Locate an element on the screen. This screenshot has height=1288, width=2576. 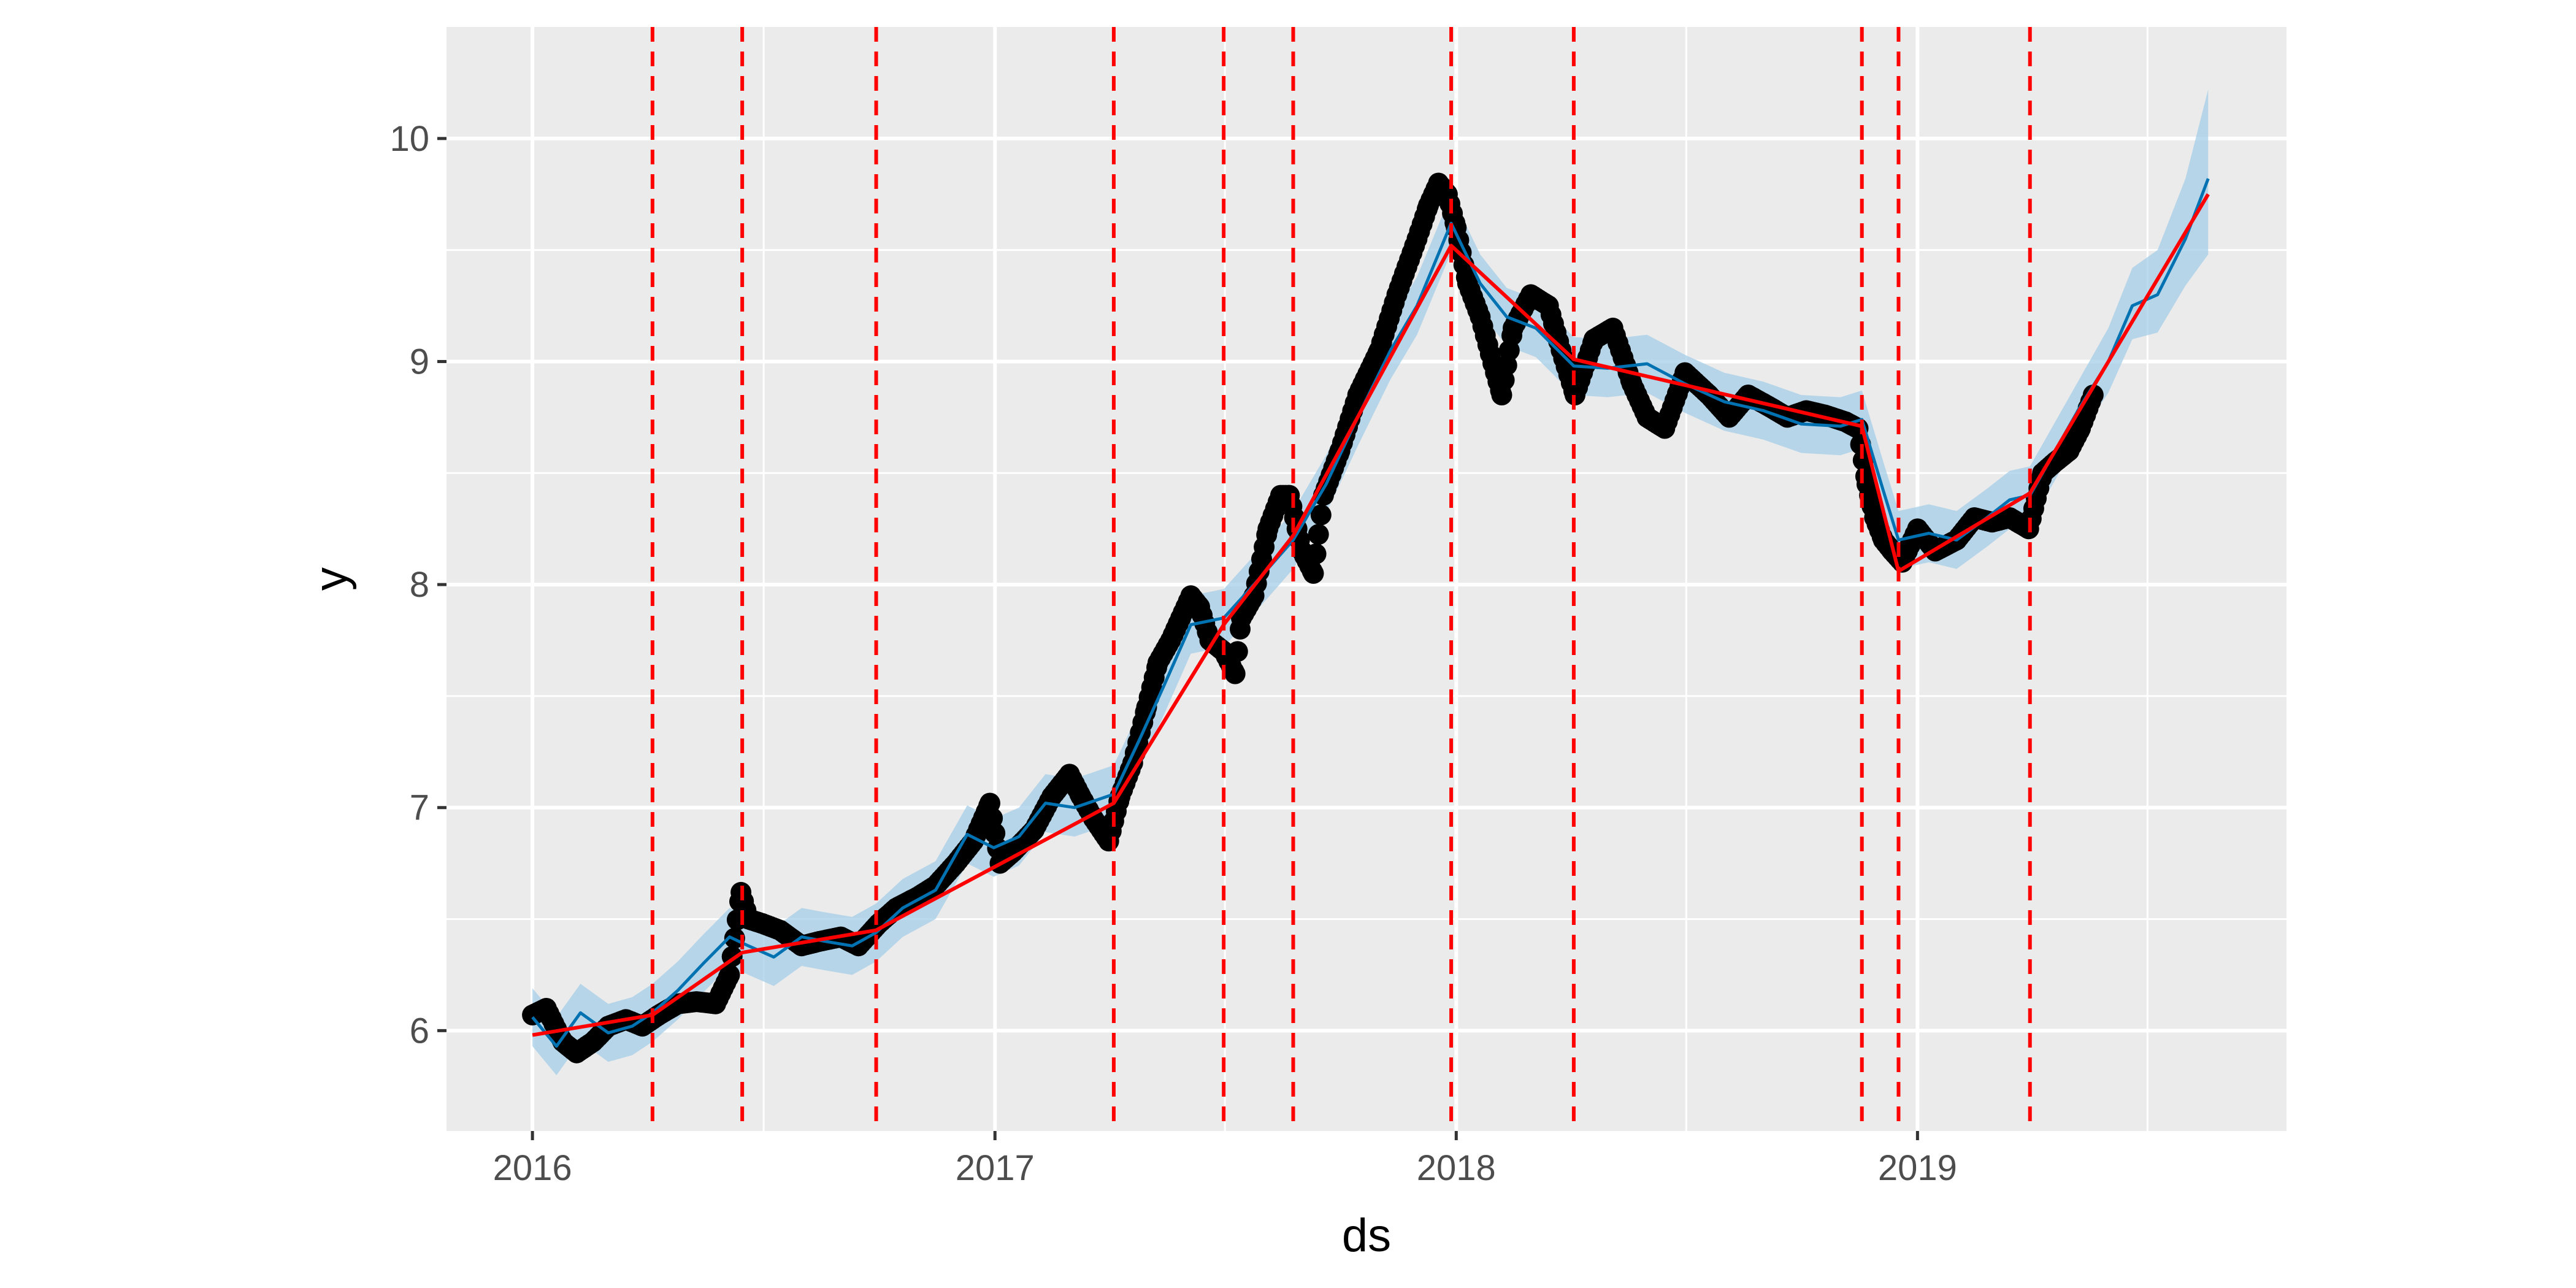
x-axis-title: ds is located at coordinates (1366, 1235).